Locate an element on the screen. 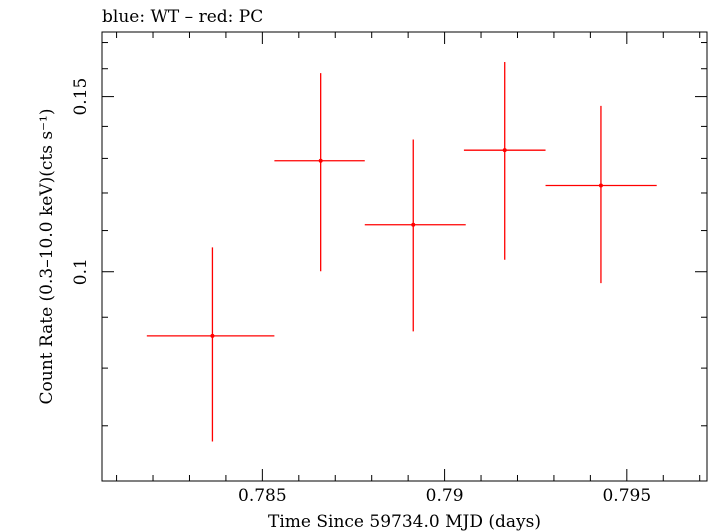  chart-title: blue: WT – red: PC is located at coordinates (182, 17).